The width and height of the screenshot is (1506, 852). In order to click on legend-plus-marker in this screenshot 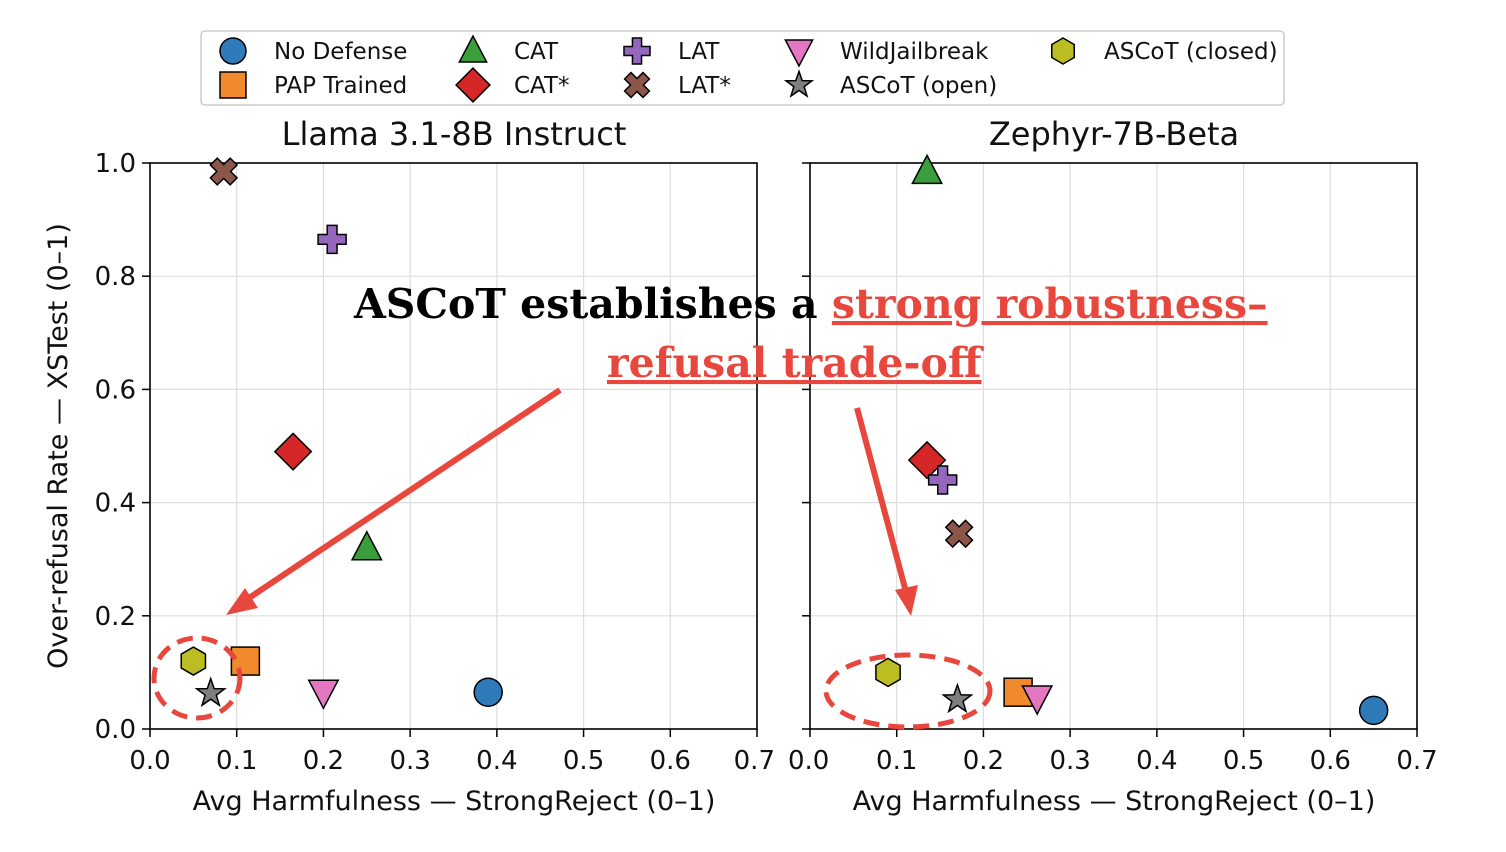, I will do `click(637, 51)`.